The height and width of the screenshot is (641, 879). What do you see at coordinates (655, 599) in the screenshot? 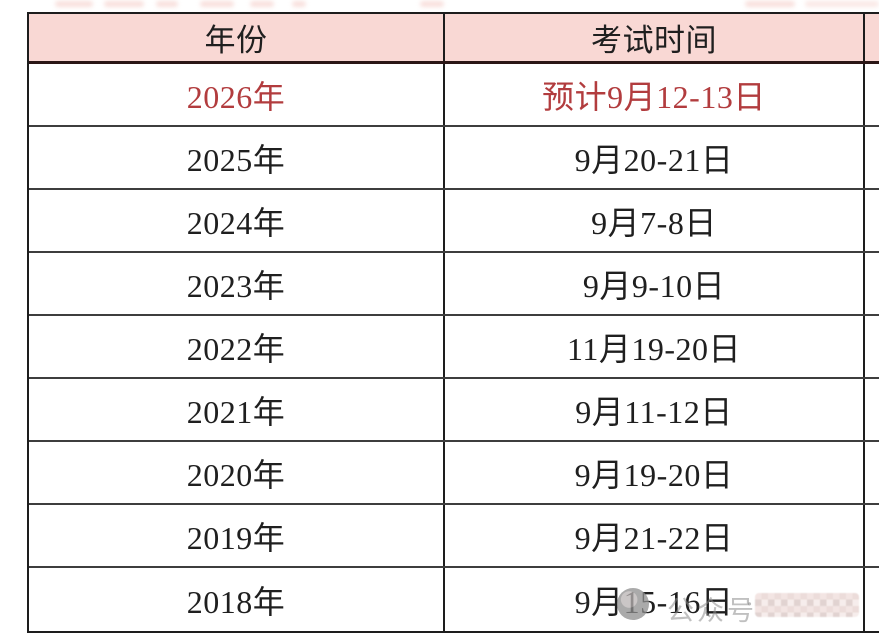
I see `time-cell: 9月15-16日` at bounding box center [655, 599].